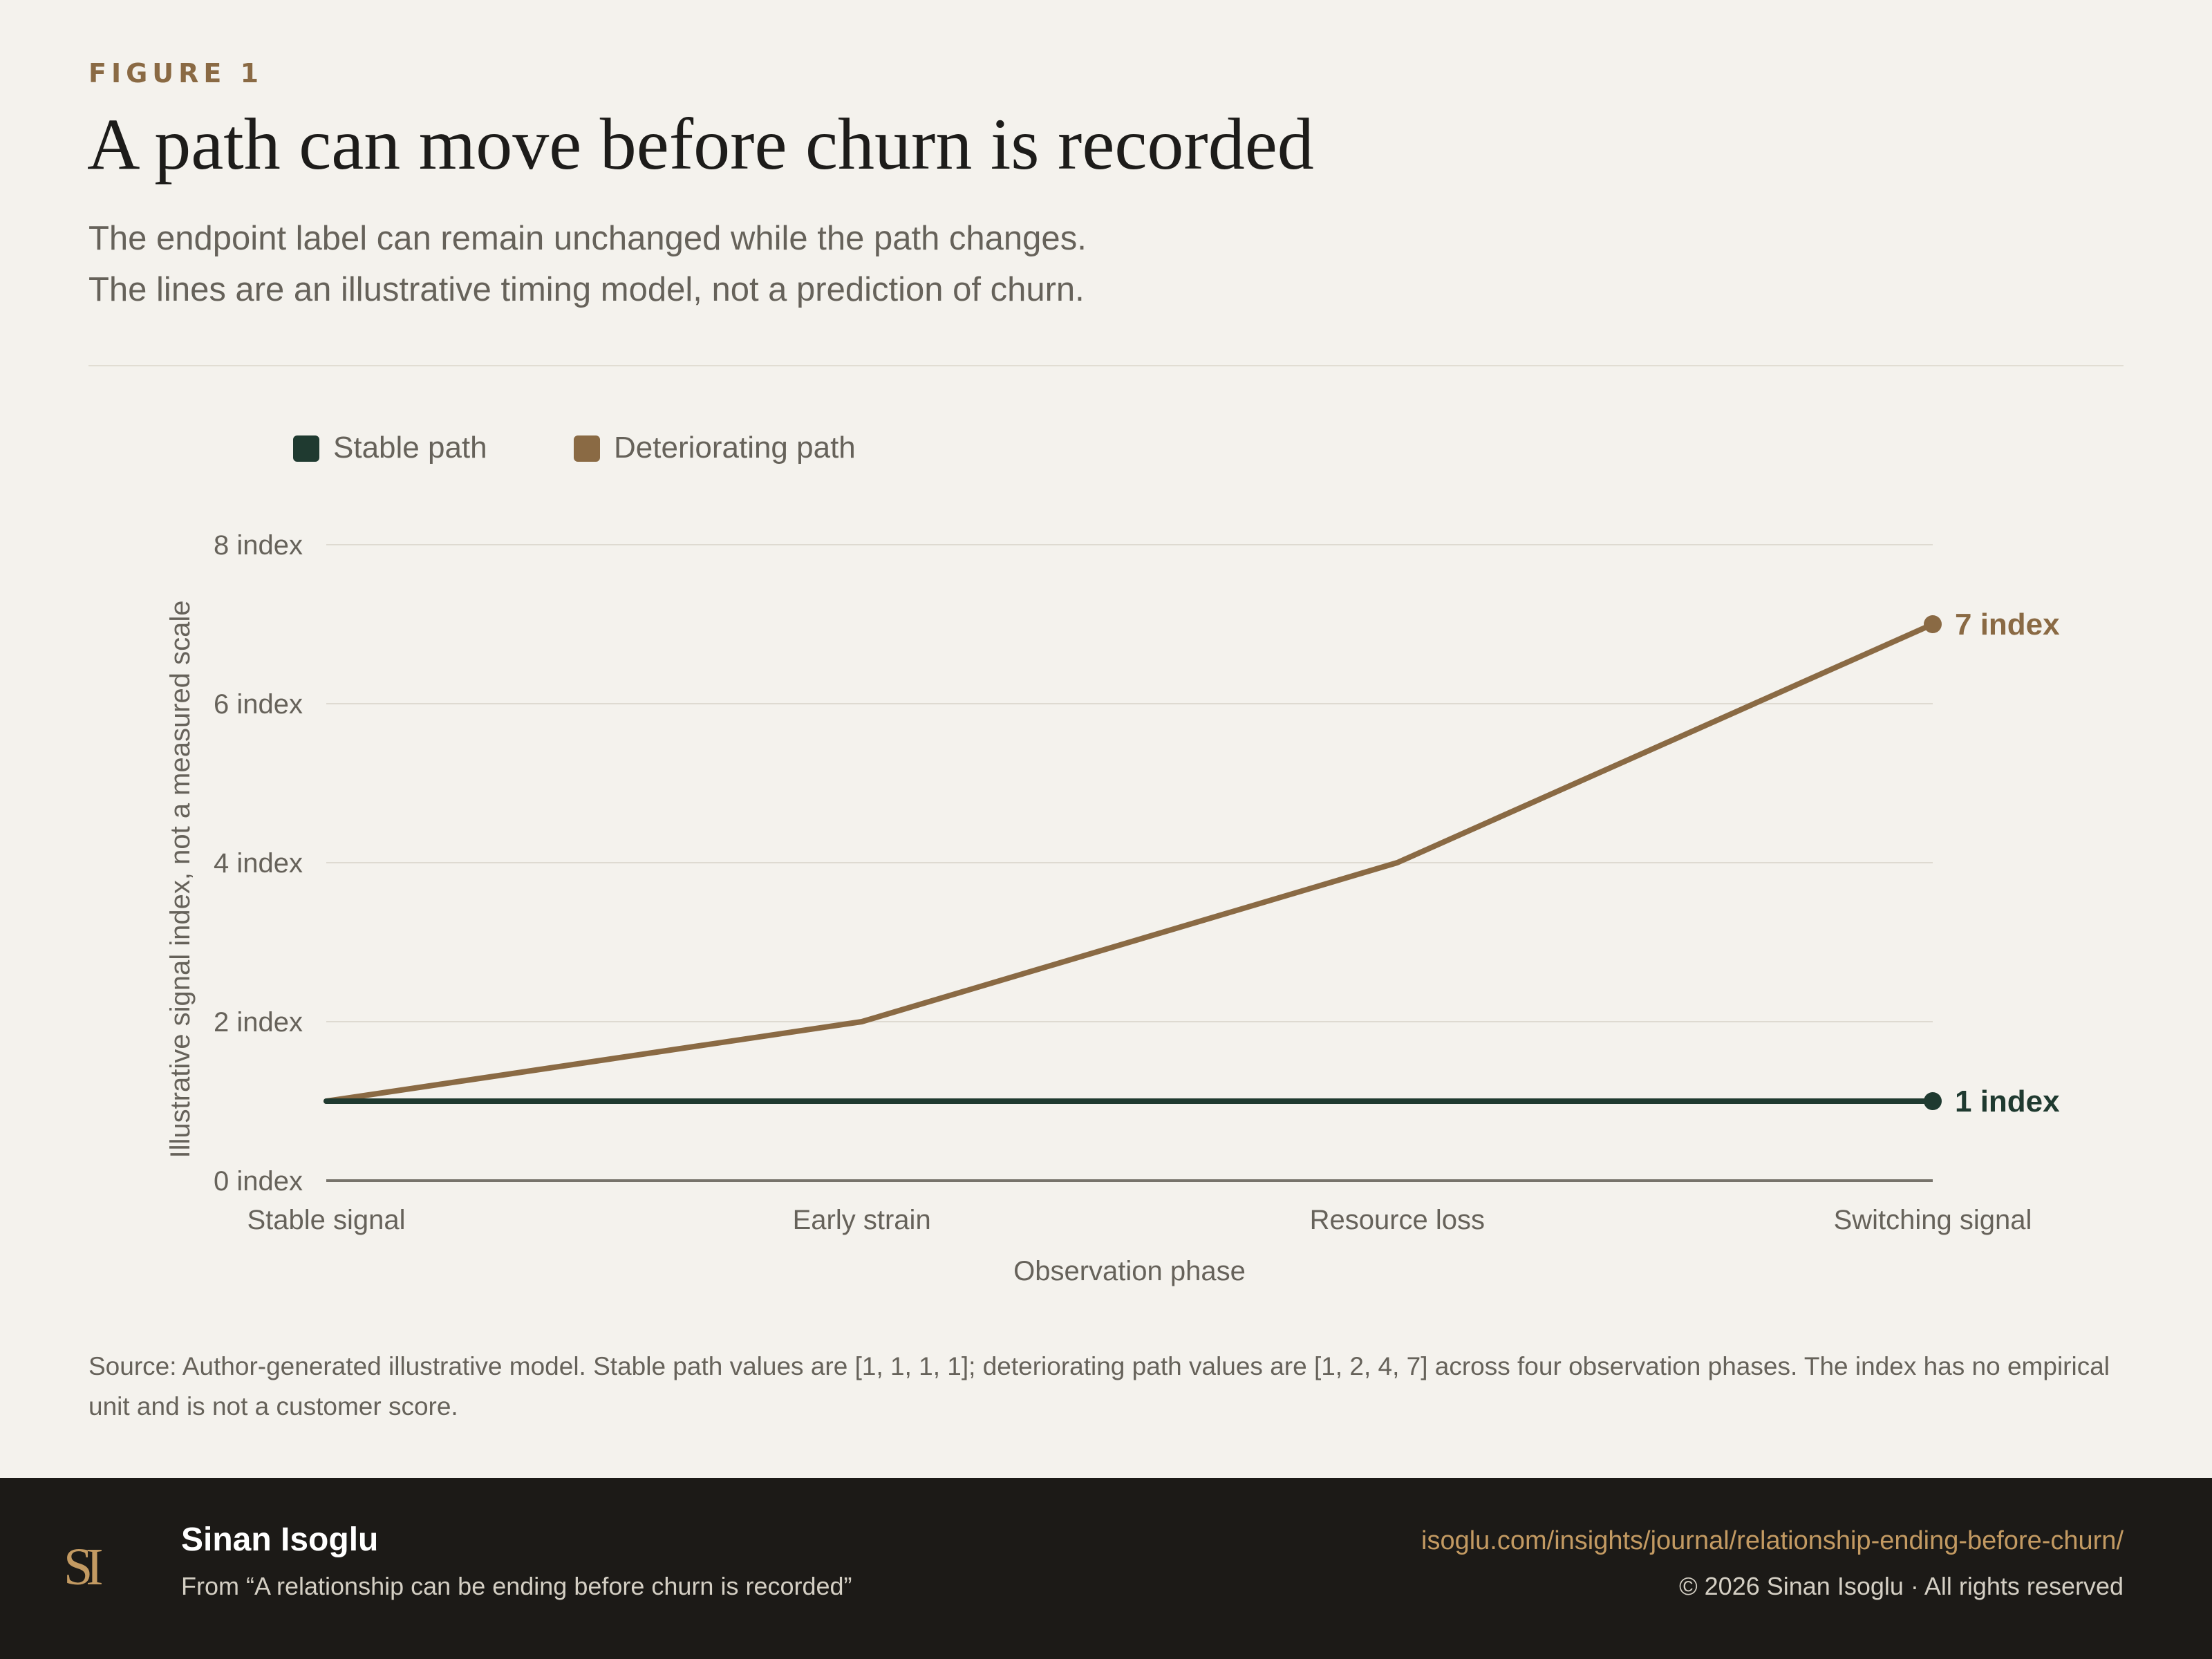 The width and height of the screenshot is (2212, 1659). Describe the element at coordinates (700, 144) in the screenshot. I see `chart-title: A path can move before churn is recorded` at that location.